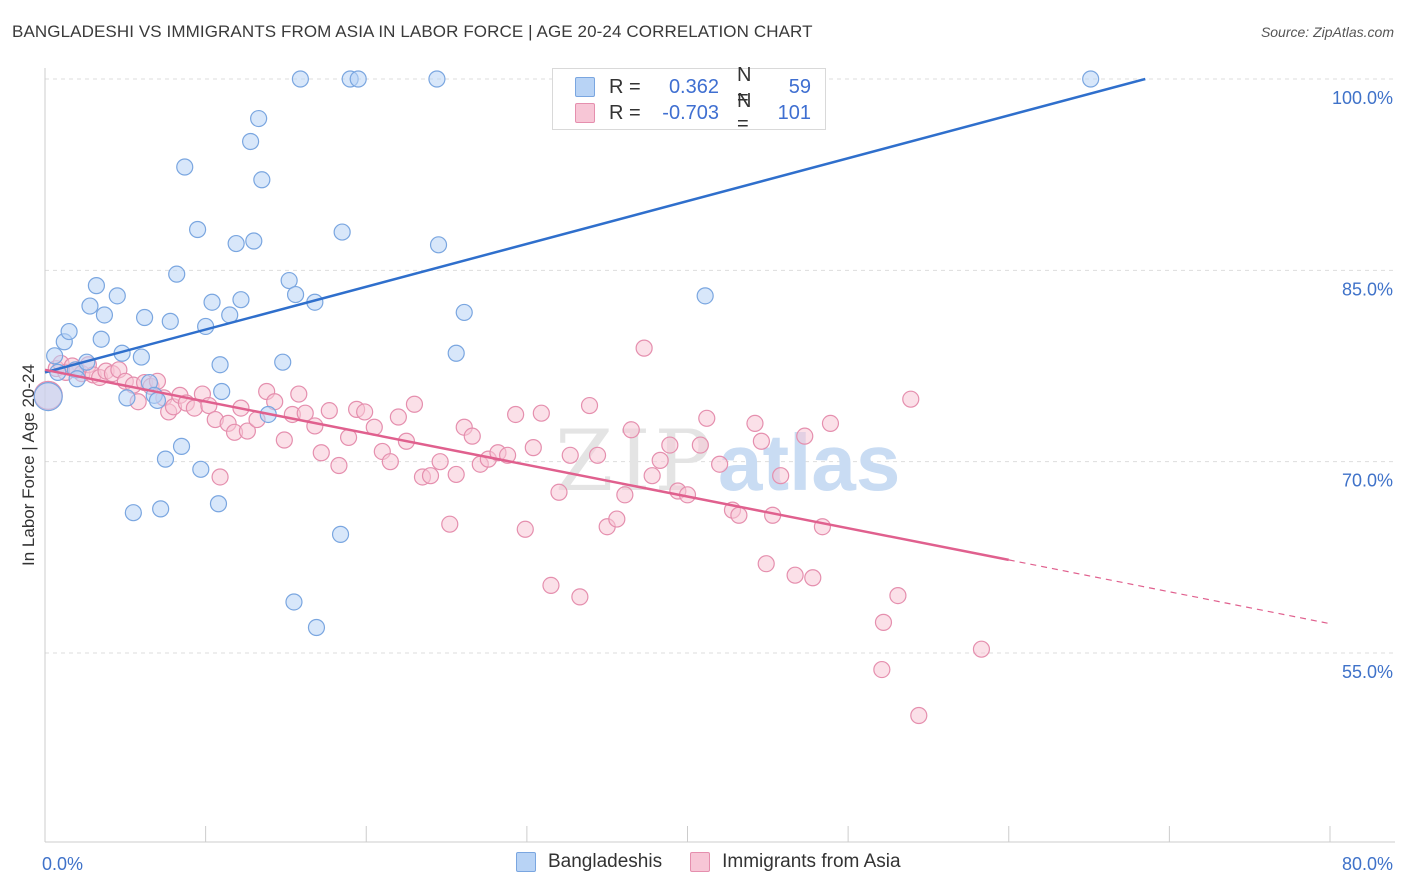  Describe the element at coordinates (1367, 864) in the screenshot. I see `x-tick-label: 80.0%` at that location.